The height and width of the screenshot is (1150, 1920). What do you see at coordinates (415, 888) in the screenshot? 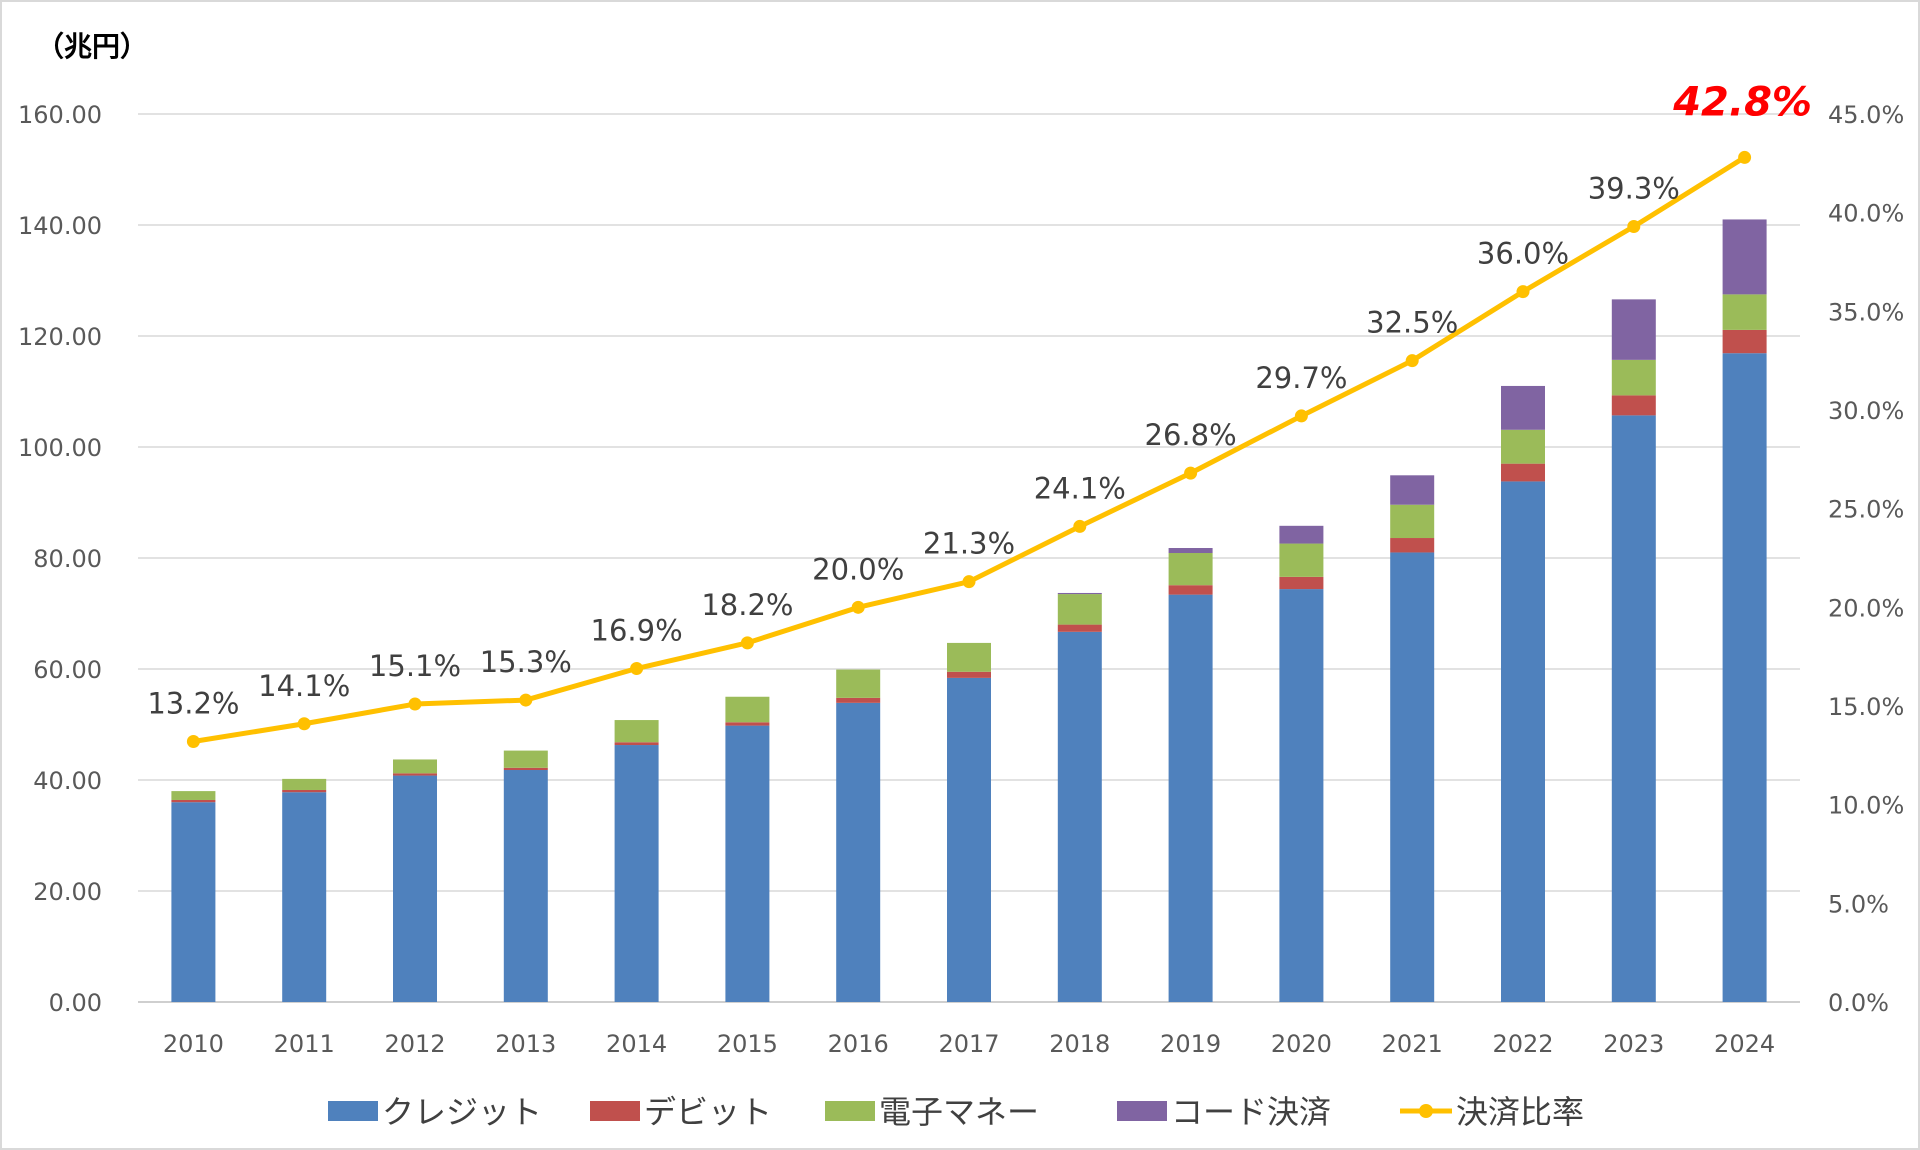
I see `bar-クレジット-2012` at bounding box center [415, 888].